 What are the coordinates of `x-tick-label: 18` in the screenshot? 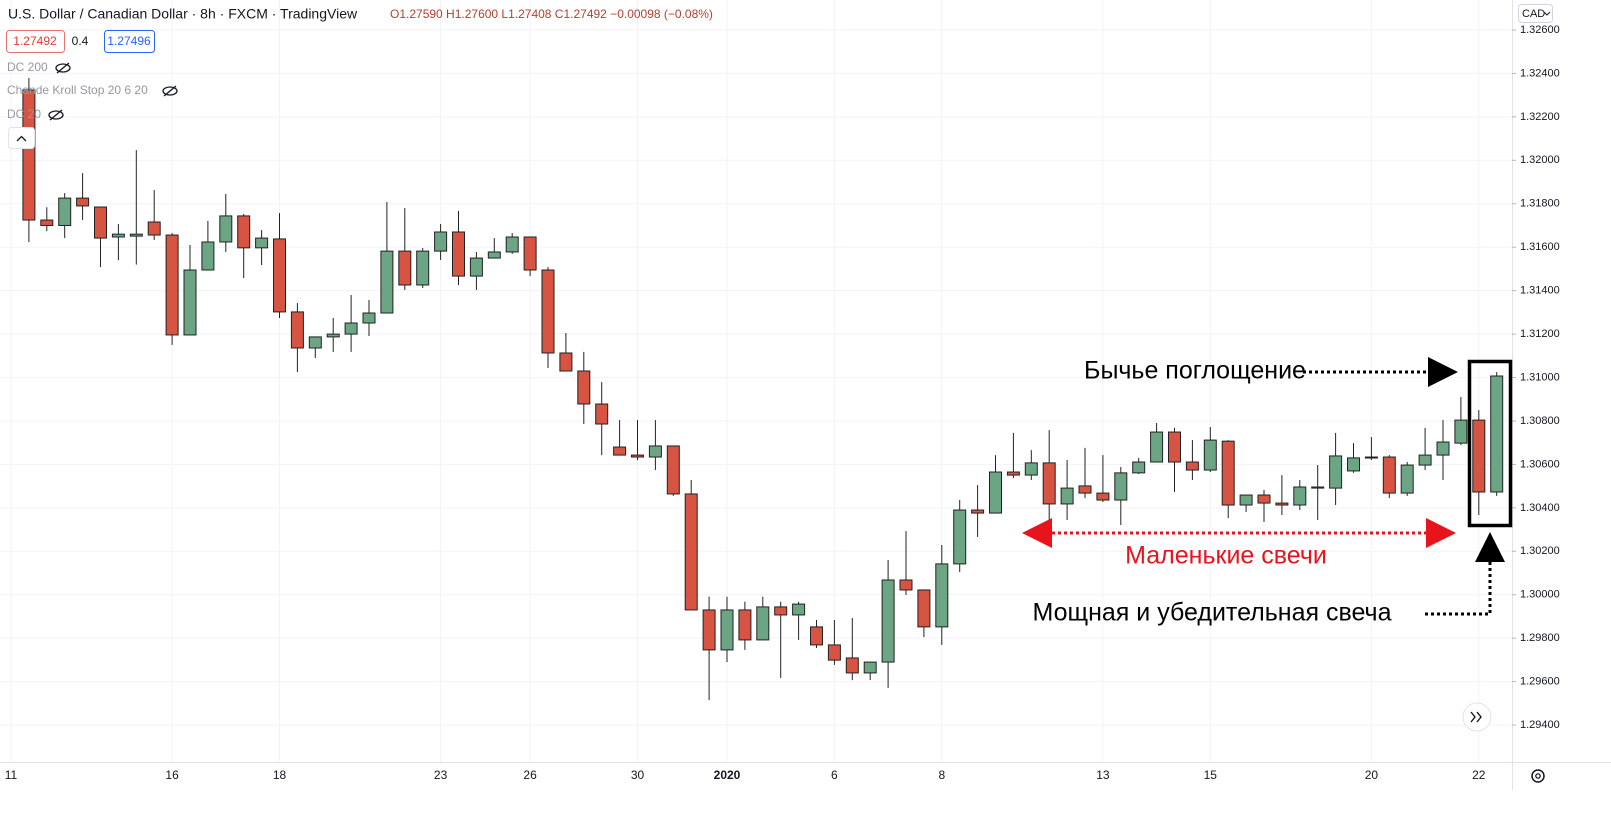 It's located at (280, 775).